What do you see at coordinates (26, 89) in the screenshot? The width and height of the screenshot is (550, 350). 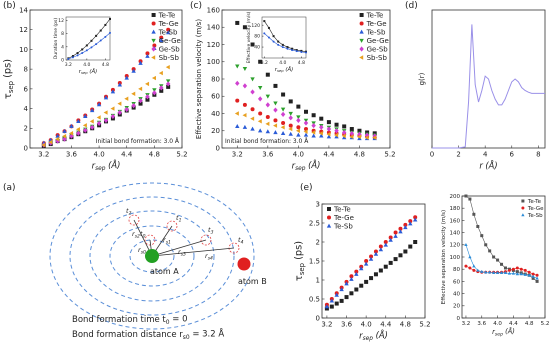 I see `y-tick-label: 6` at bounding box center [26, 89].